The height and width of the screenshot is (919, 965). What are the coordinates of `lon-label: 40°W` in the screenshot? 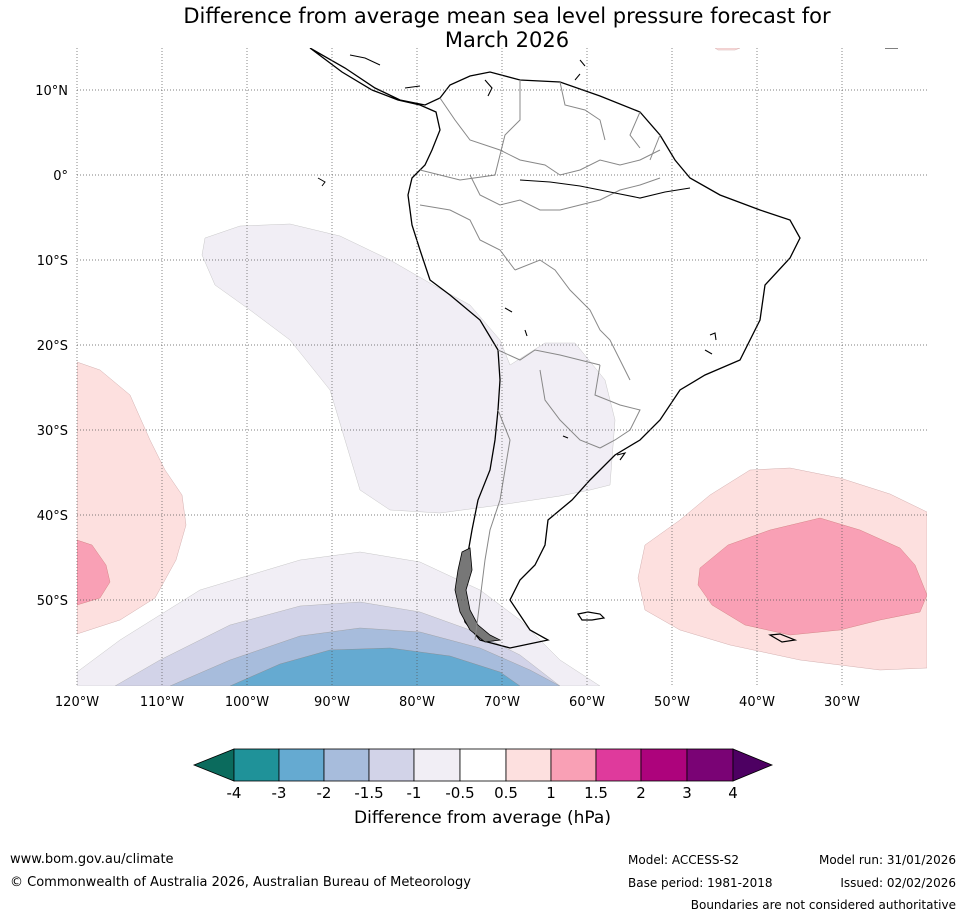 It's located at (757, 702).